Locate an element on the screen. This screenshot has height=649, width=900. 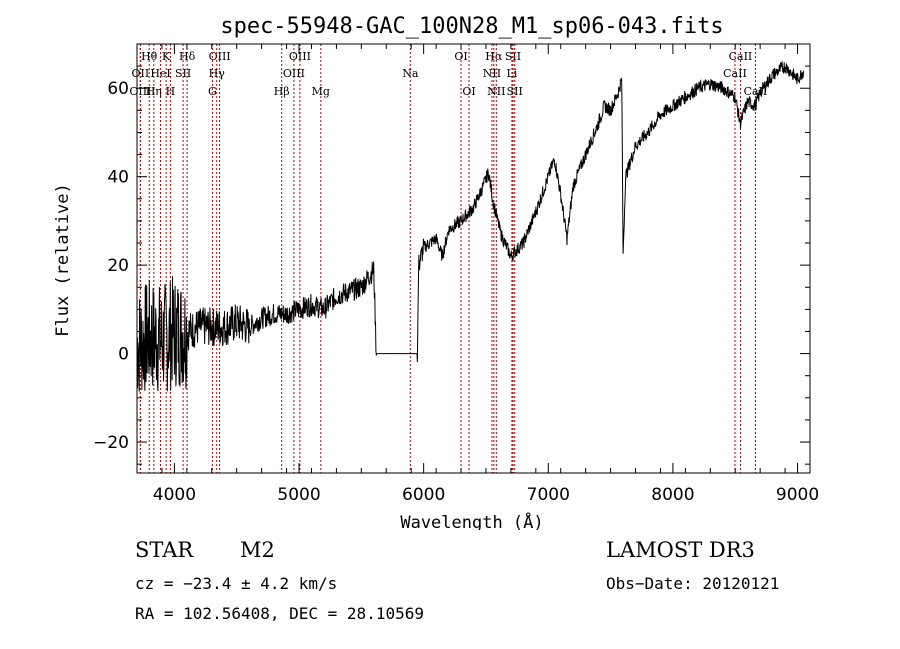
y-axis-label: Flux (relative) is located at coordinates (63, 260).